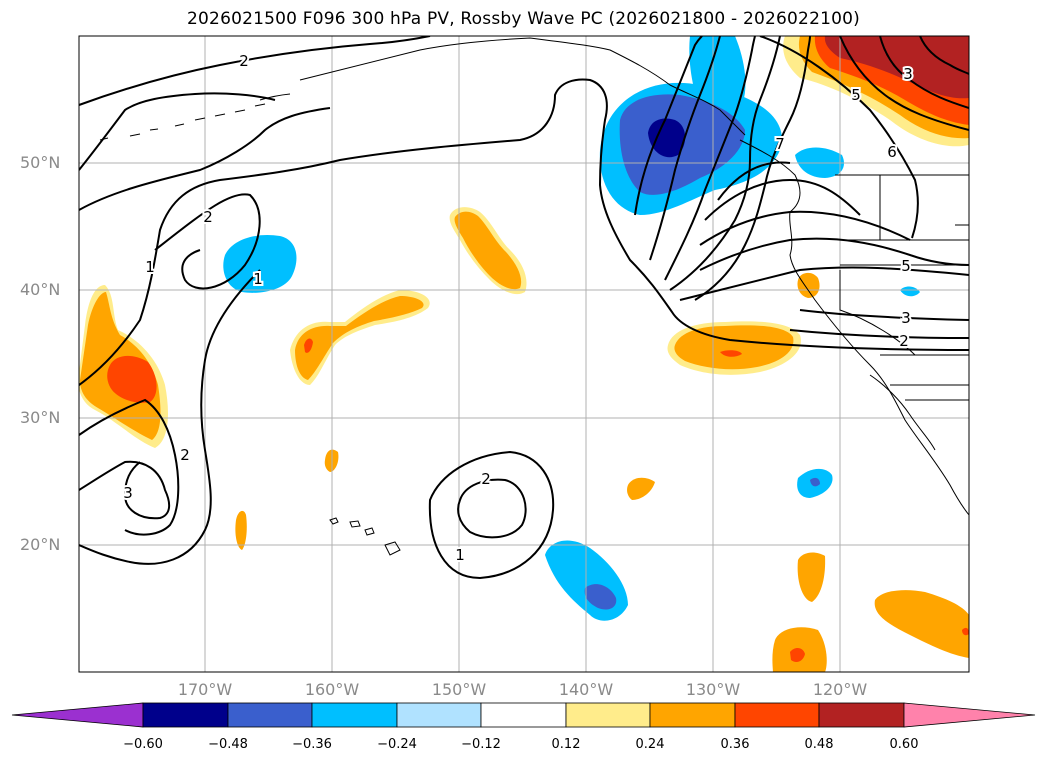 The image size is (1047, 765). What do you see at coordinates (481, 744) in the screenshot?
I see `colorbar-tick: −0.12` at bounding box center [481, 744].